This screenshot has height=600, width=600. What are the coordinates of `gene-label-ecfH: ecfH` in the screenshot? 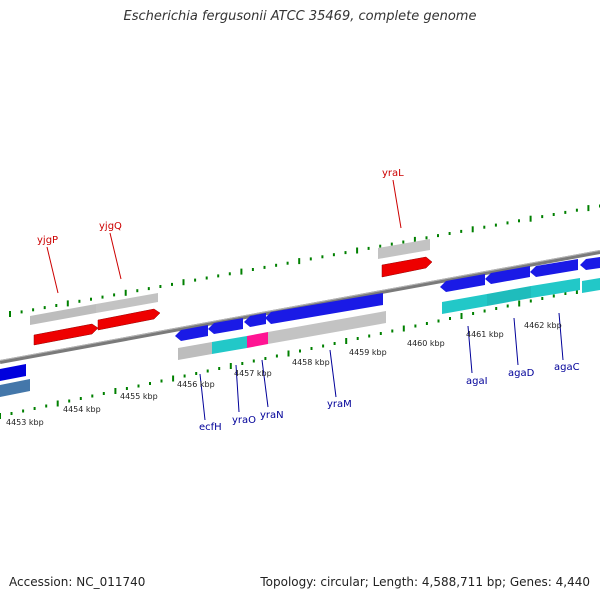 It's located at (210, 427).